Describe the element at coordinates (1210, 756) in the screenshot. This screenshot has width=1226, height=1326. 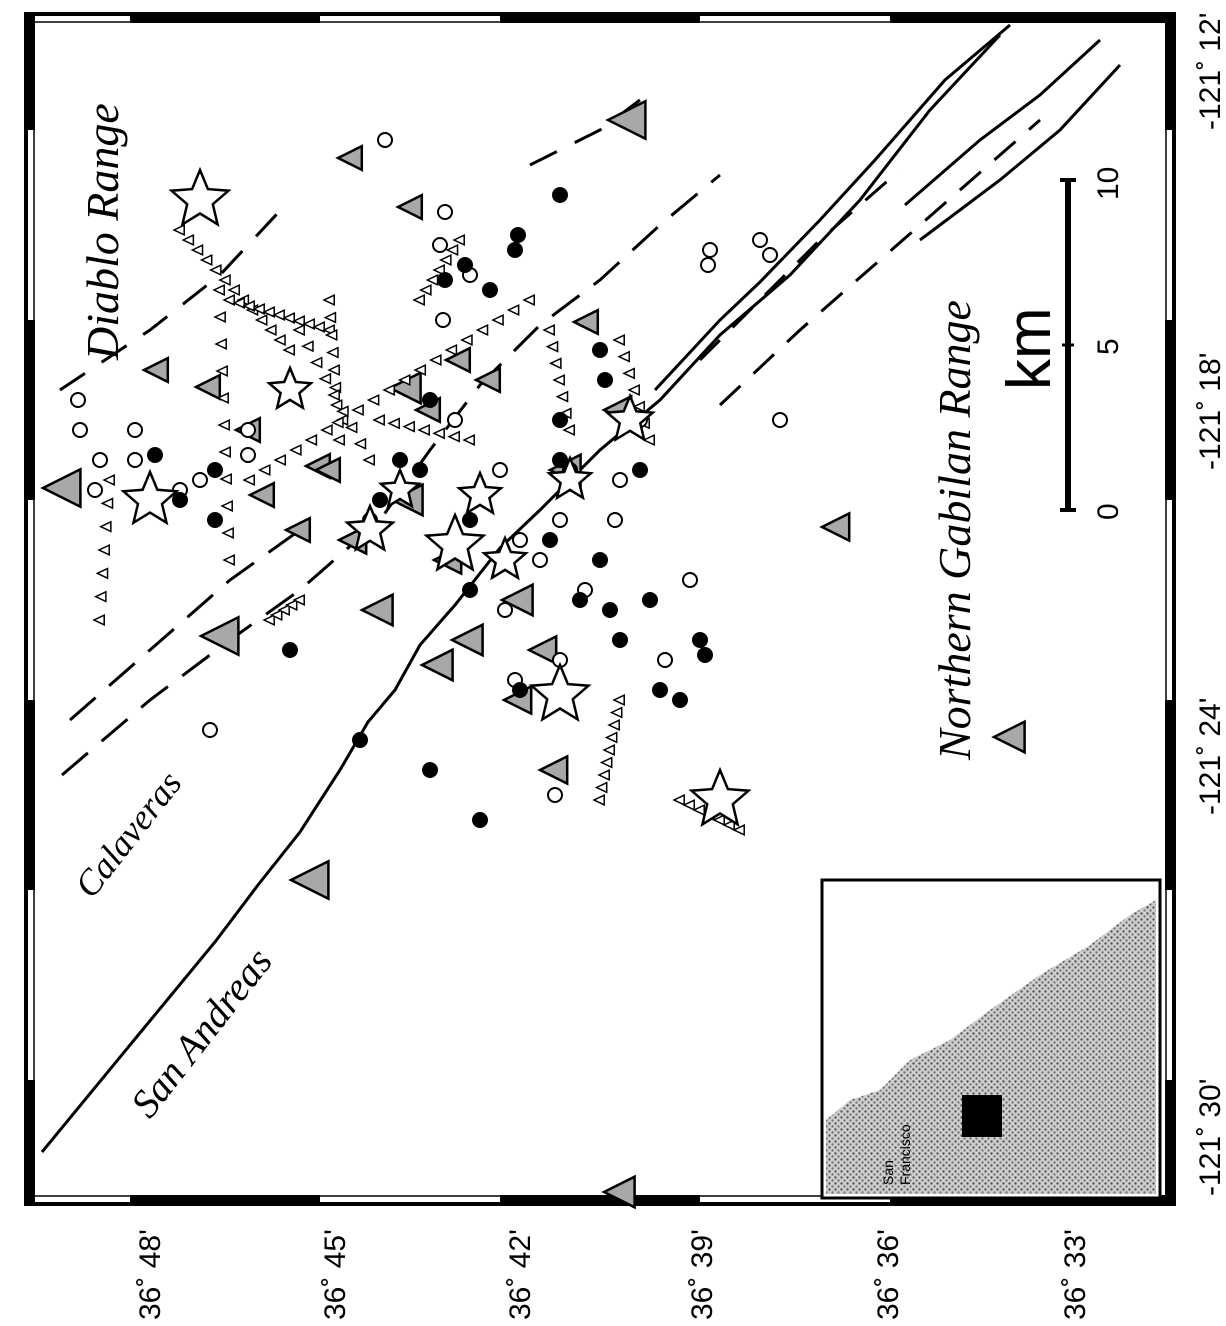
I see `lon-tick-label: -121˚ 24'` at that location.